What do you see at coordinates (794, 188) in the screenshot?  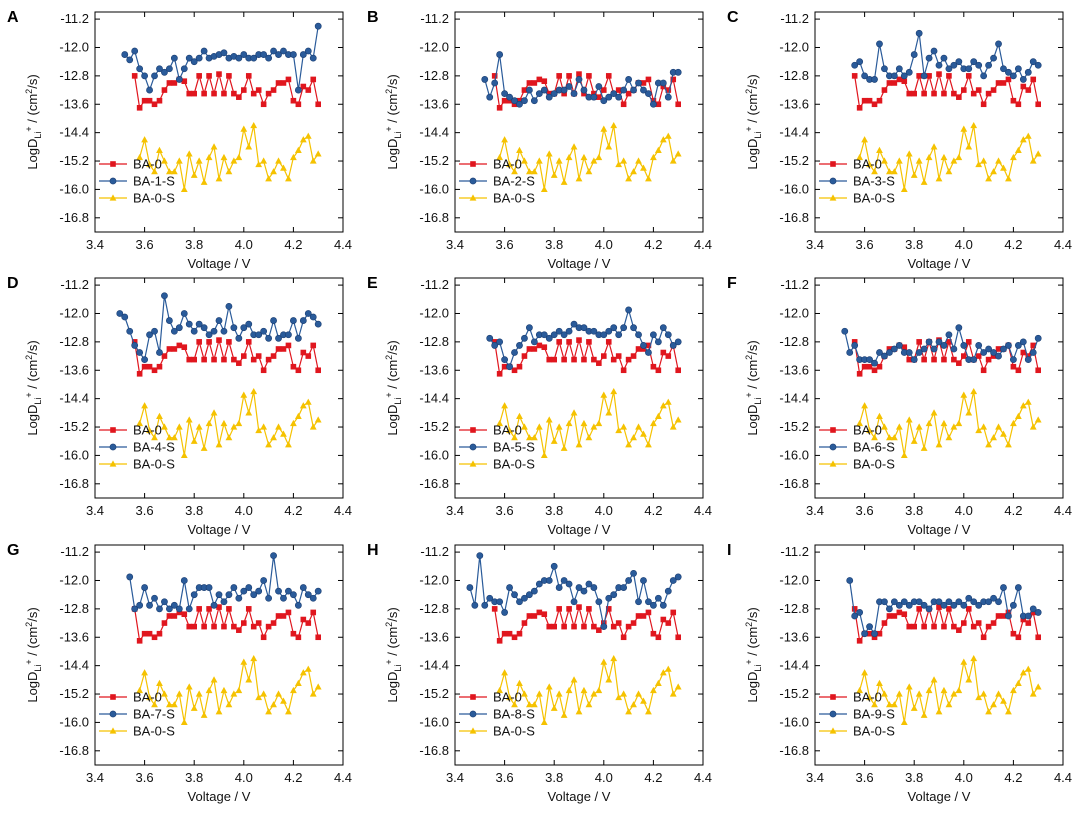 I see `y-tick-label: -16.0` at bounding box center [794, 188].